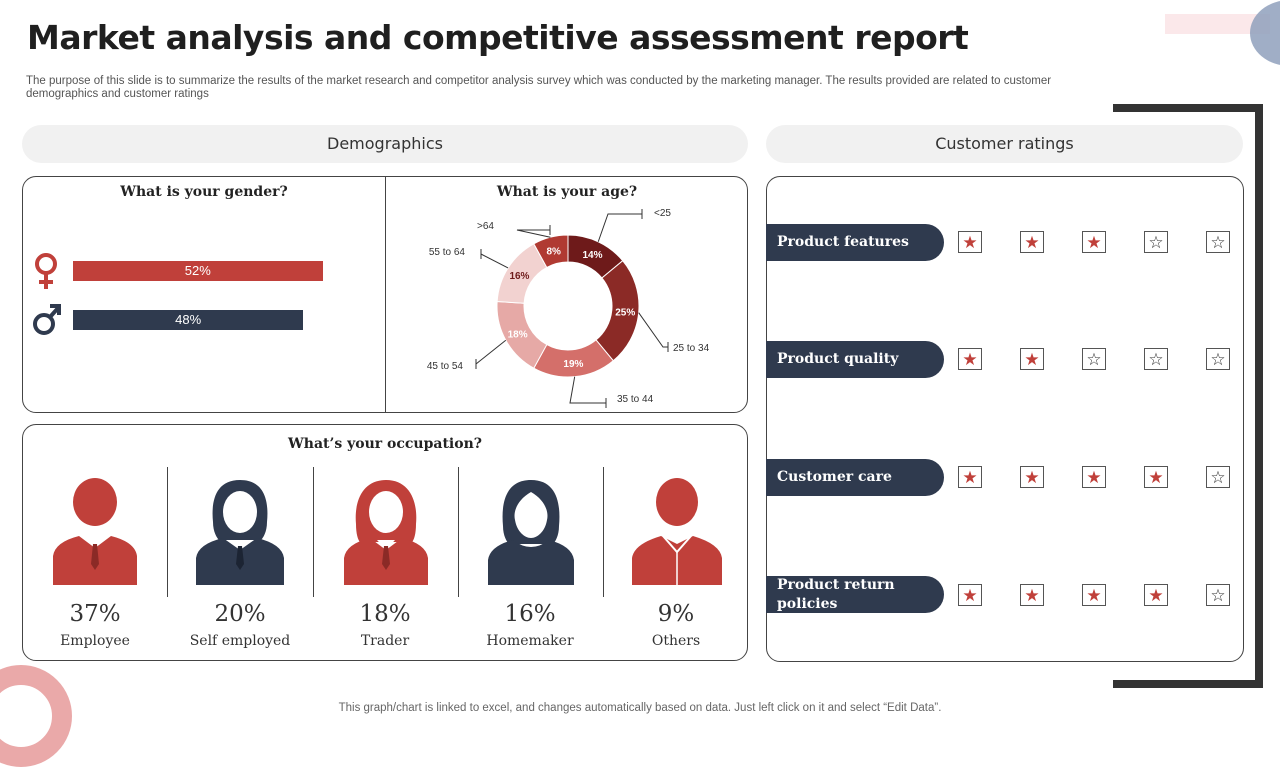  What do you see at coordinates (676, 641) in the screenshot?
I see `others-label: Others` at bounding box center [676, 641].